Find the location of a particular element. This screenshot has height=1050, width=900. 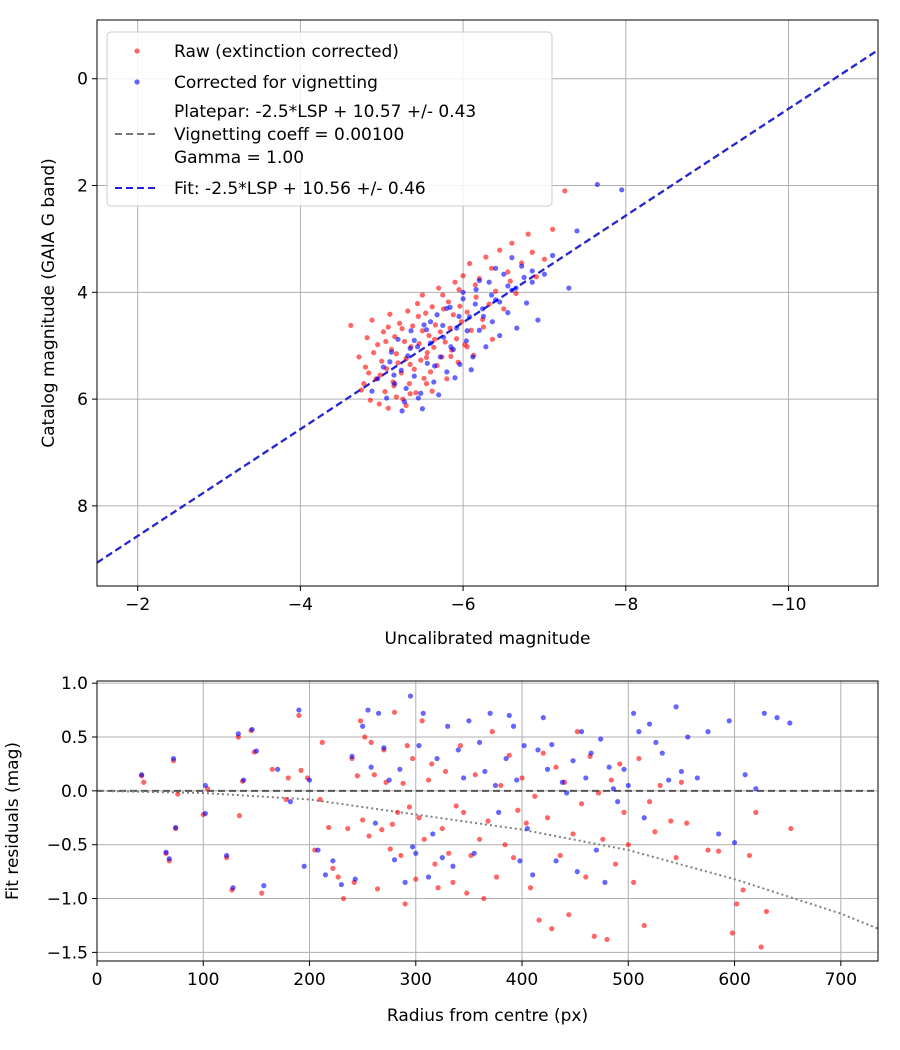

top-x-axis-label: Uncalibrated magnitude is located at coordinates (488, 639).